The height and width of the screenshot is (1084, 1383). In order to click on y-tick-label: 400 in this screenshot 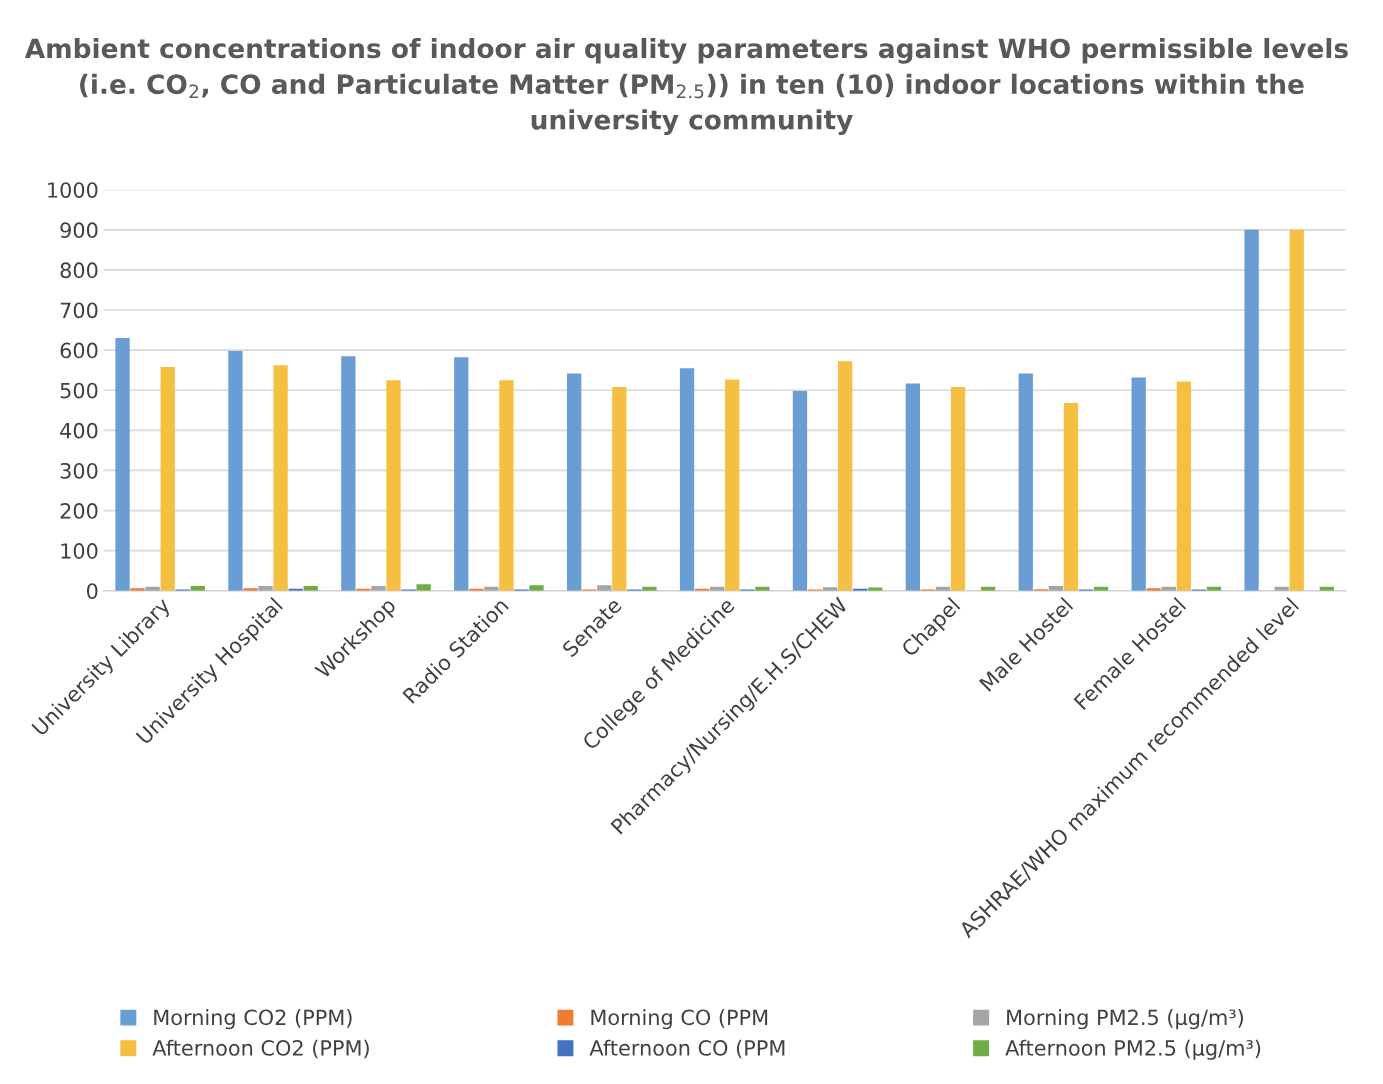, I will do `click(79, 430)`.